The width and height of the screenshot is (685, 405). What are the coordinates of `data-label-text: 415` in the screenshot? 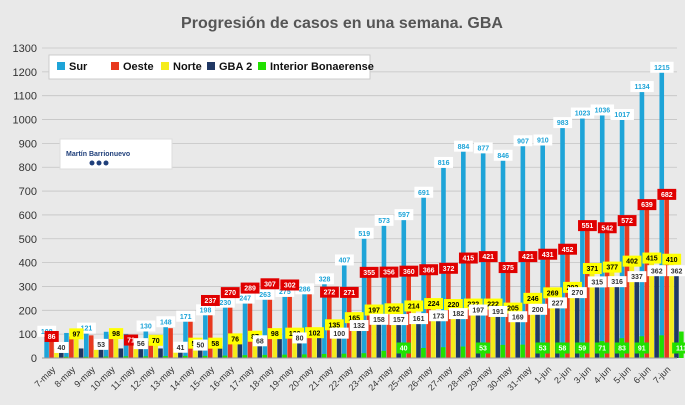 It's located at (652, 259).